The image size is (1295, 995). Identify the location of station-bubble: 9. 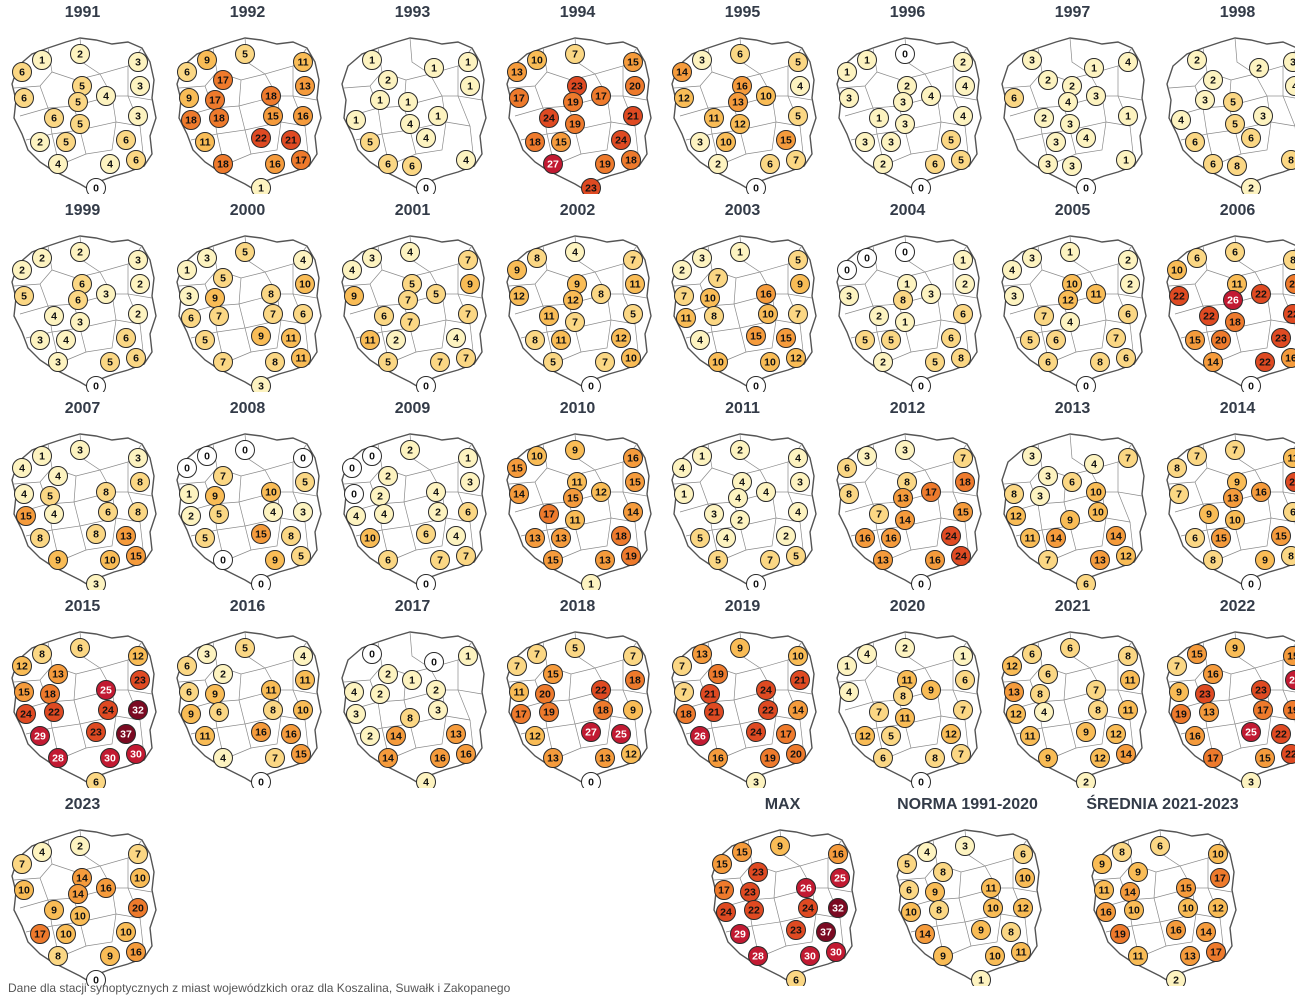
(935, 892).